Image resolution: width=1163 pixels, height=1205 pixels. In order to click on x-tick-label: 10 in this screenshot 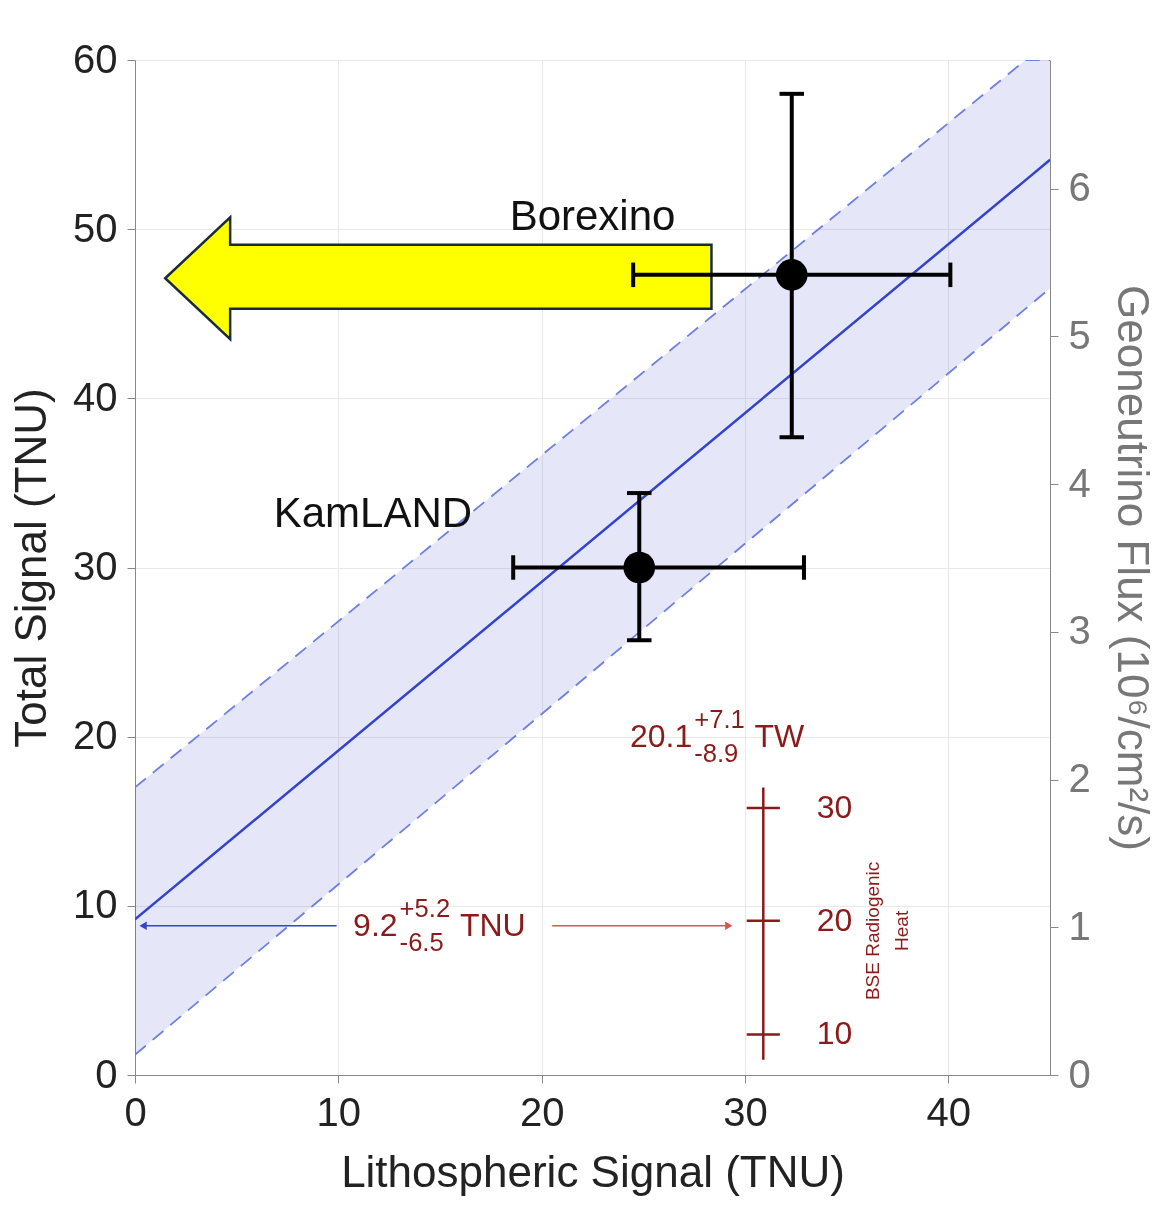, I will do `click(339, 1111)`.